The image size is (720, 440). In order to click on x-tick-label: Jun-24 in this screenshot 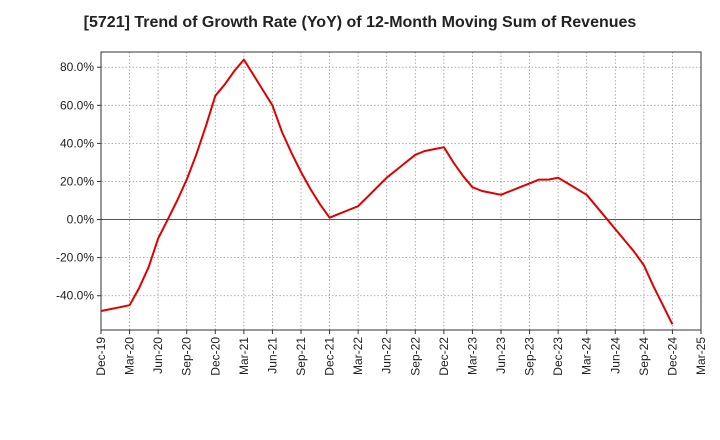, I will do `click(615, 355)`.